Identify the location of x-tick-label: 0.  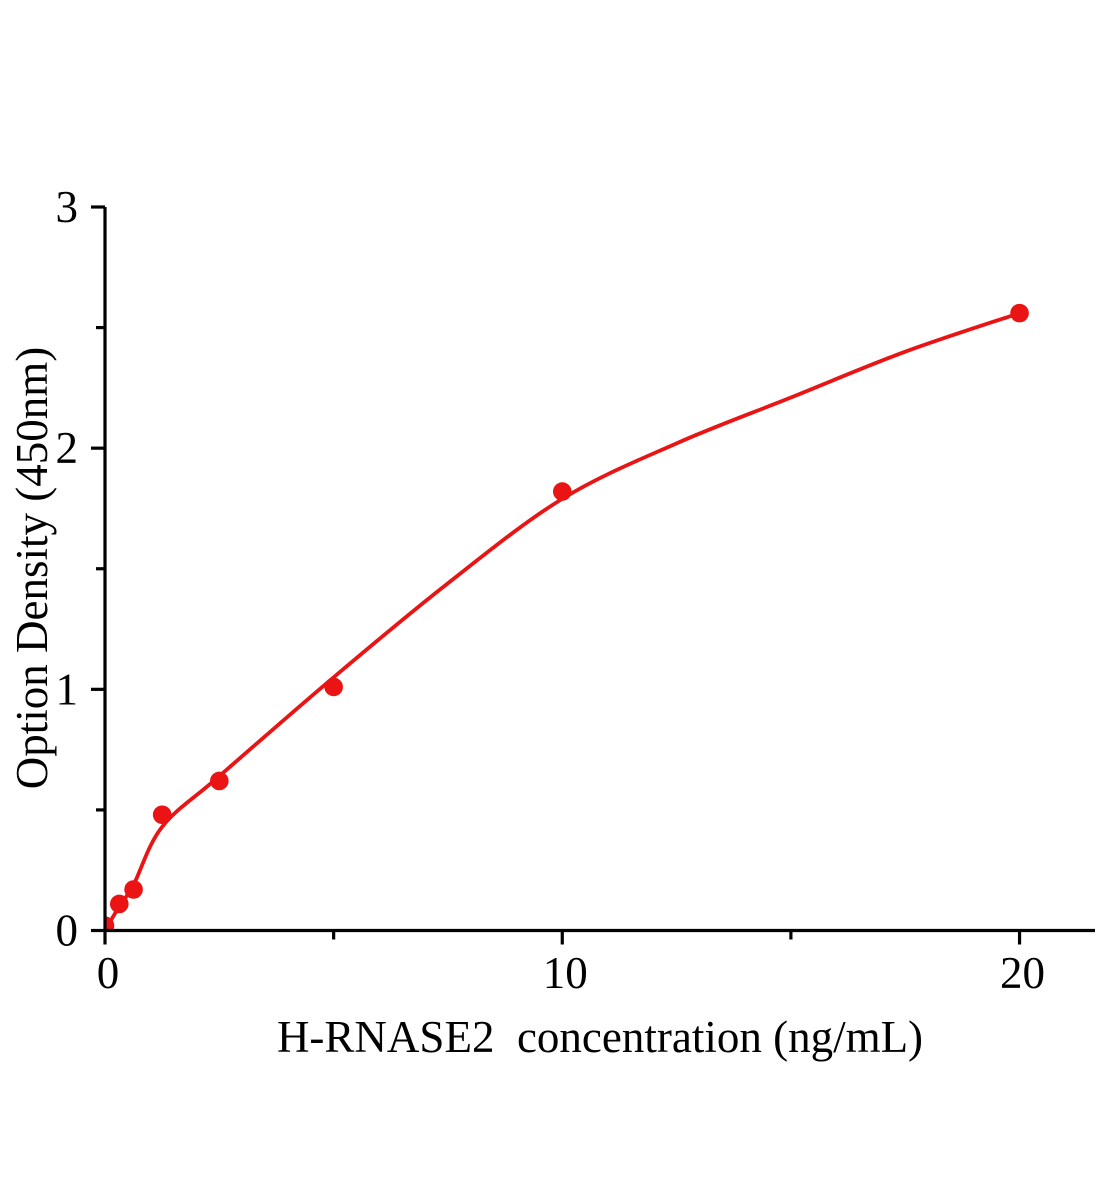
(108, 973).